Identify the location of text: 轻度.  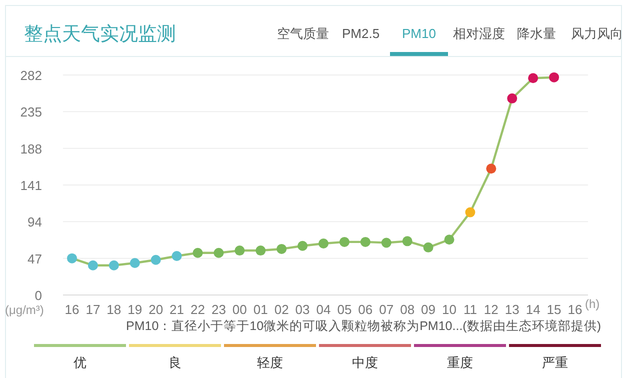
(270, 362).